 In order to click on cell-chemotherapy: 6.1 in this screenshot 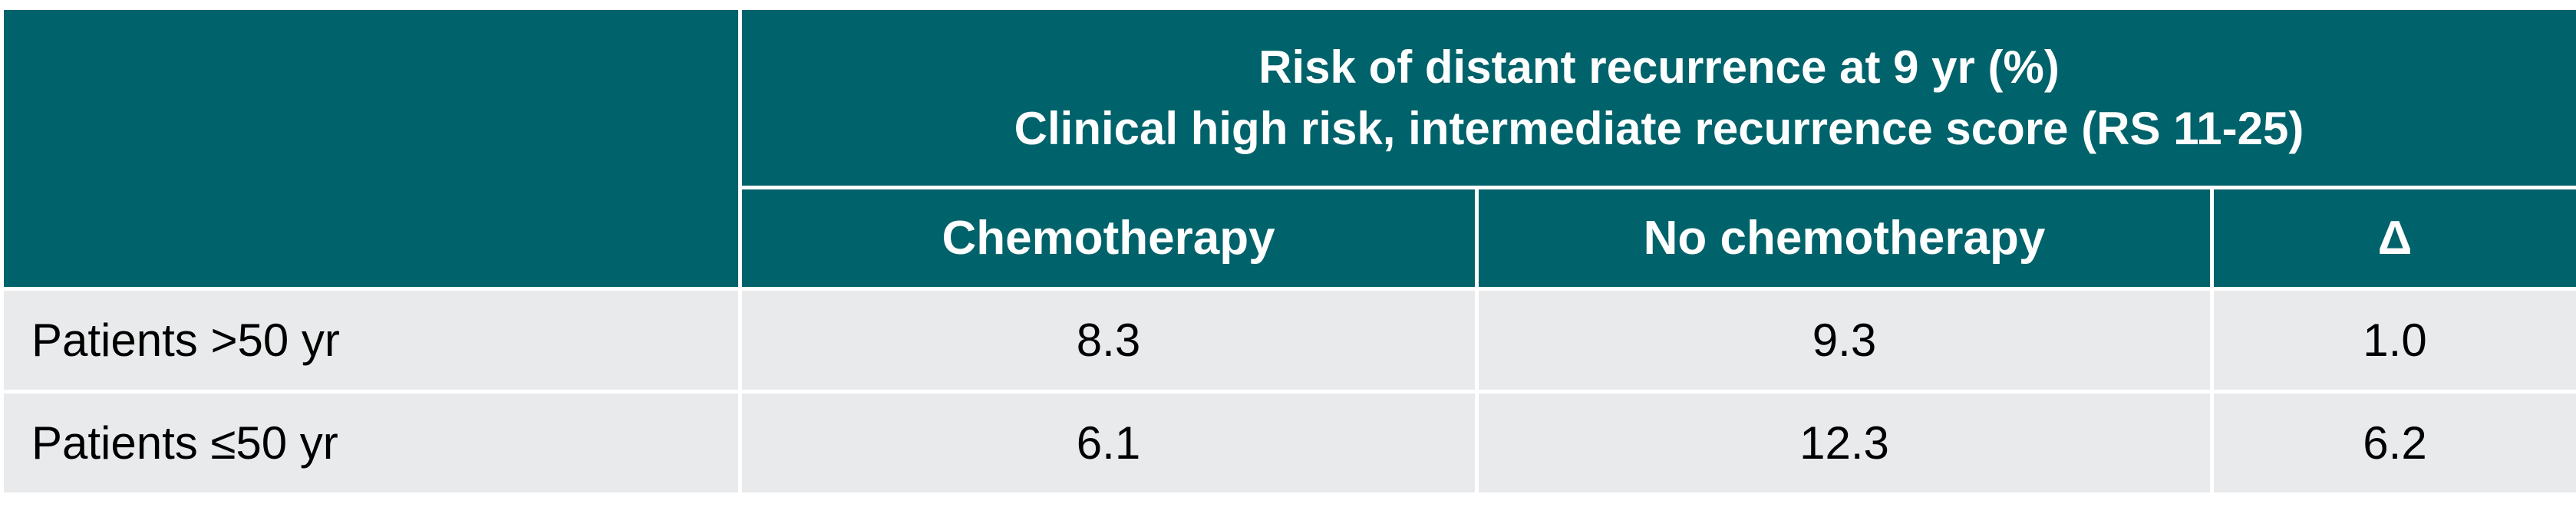, I will do `click(1108, 443)`.